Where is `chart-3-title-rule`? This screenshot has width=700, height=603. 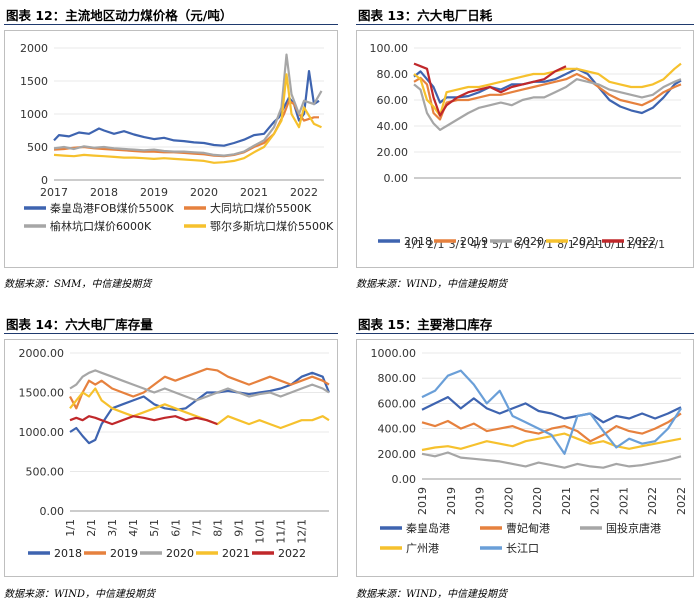
chart-3-title-rule is located at coordinates (171, 333).